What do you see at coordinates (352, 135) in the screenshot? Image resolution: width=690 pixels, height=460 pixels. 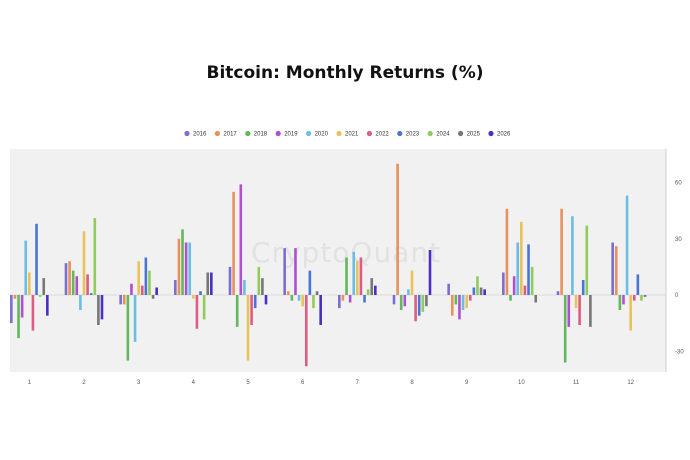 I see `legend-label-2021: 2021` at bounding box center [352, 135].